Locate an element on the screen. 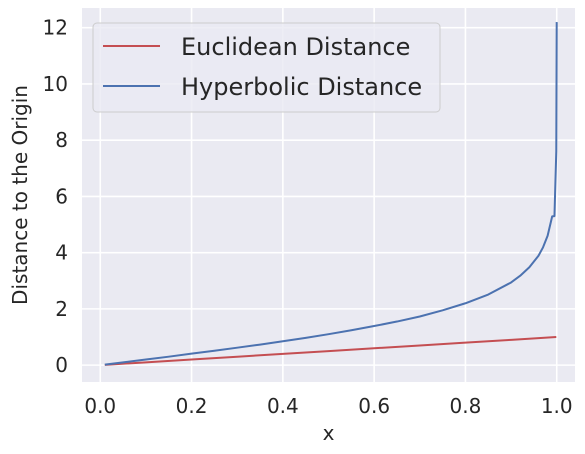 The width and height of the screenshot is (585, 454). y-tick-label: 10 is located at coordinates (55, 84).